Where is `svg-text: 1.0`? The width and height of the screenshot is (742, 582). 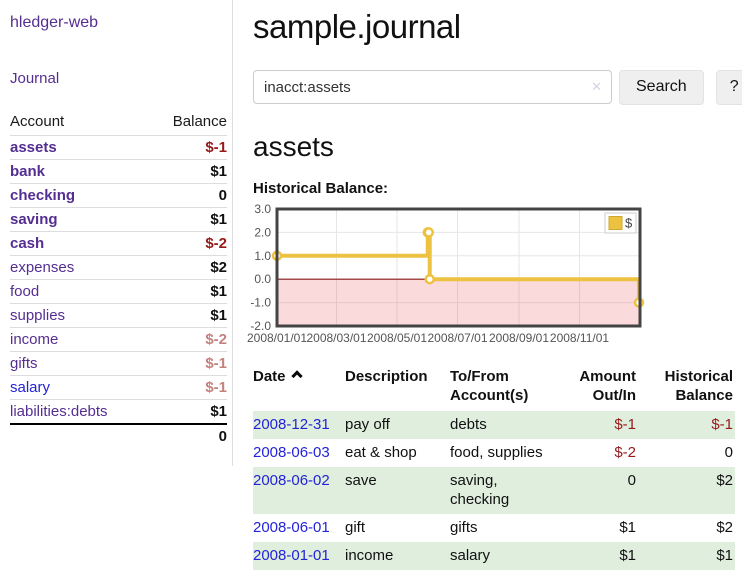
svg-text: 1.0 is located at coordinates (262, 256).